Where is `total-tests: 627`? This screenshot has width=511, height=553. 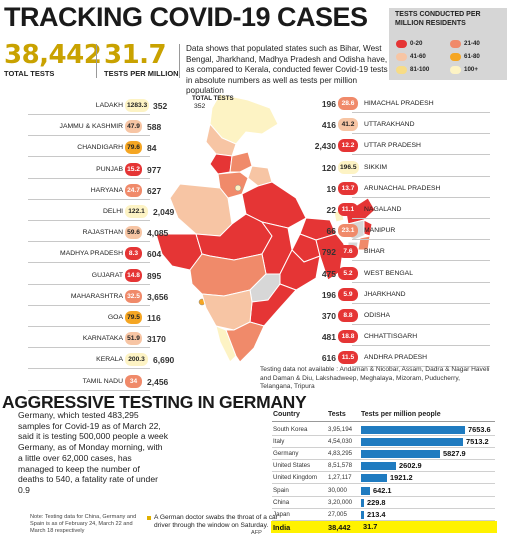 total-tests: 627 is located at coordinates (154, 190).